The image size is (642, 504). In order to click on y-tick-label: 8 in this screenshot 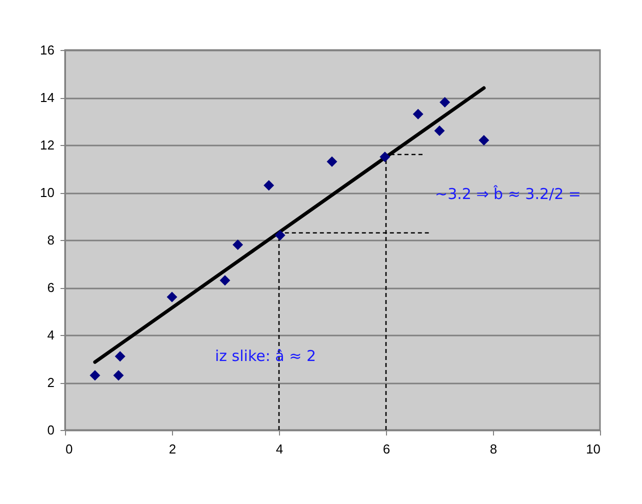, I will do `click(50, 240)`.